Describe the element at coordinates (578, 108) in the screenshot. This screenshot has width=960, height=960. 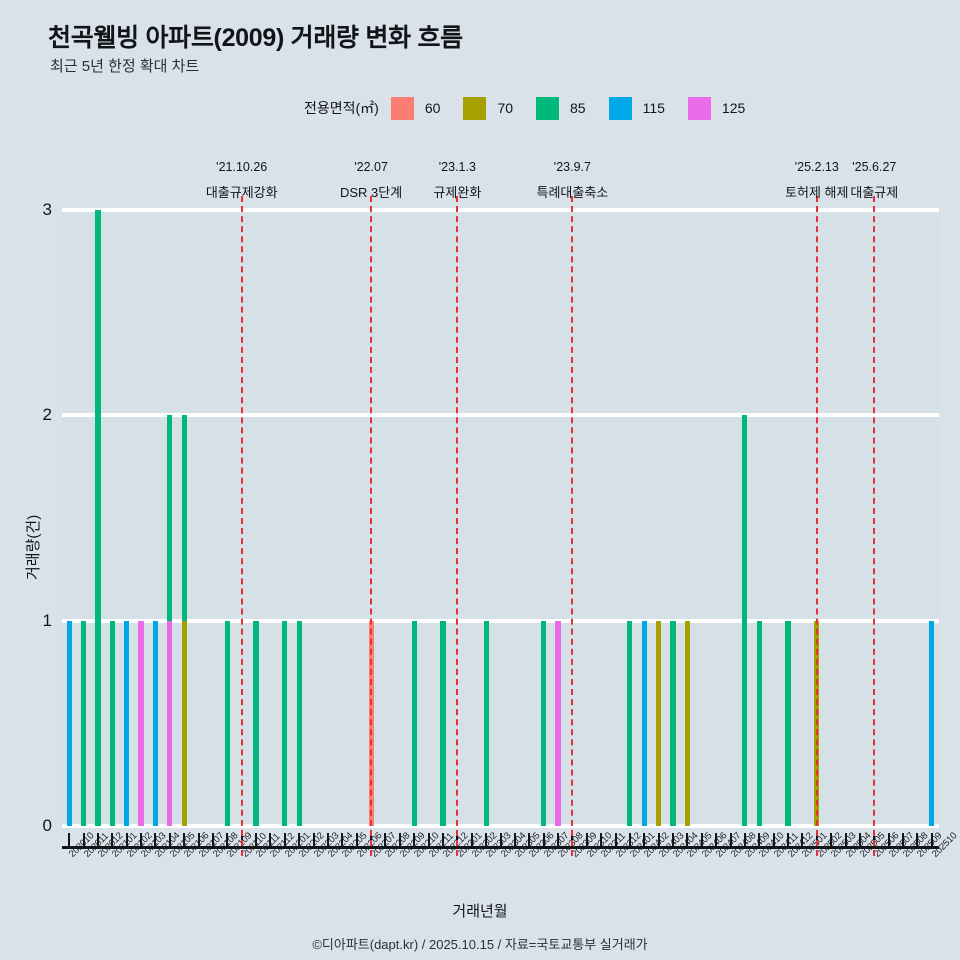
I see `legend-item-label: 85` at that location.